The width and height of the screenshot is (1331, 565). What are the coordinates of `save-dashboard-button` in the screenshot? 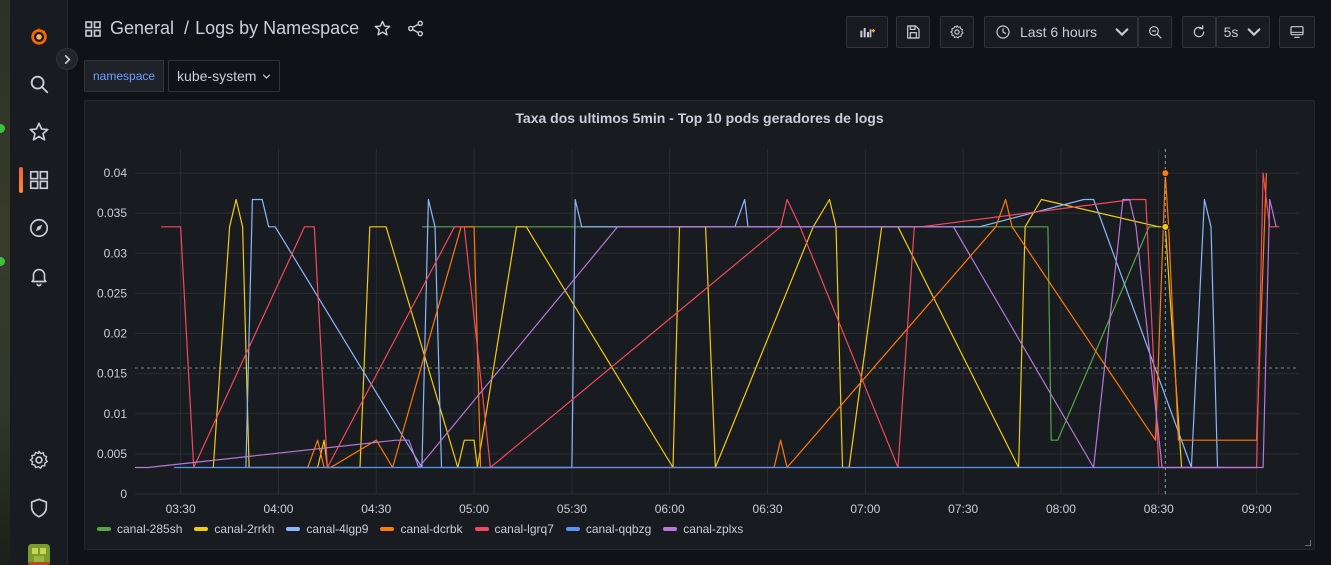 It's located at (913, 32).